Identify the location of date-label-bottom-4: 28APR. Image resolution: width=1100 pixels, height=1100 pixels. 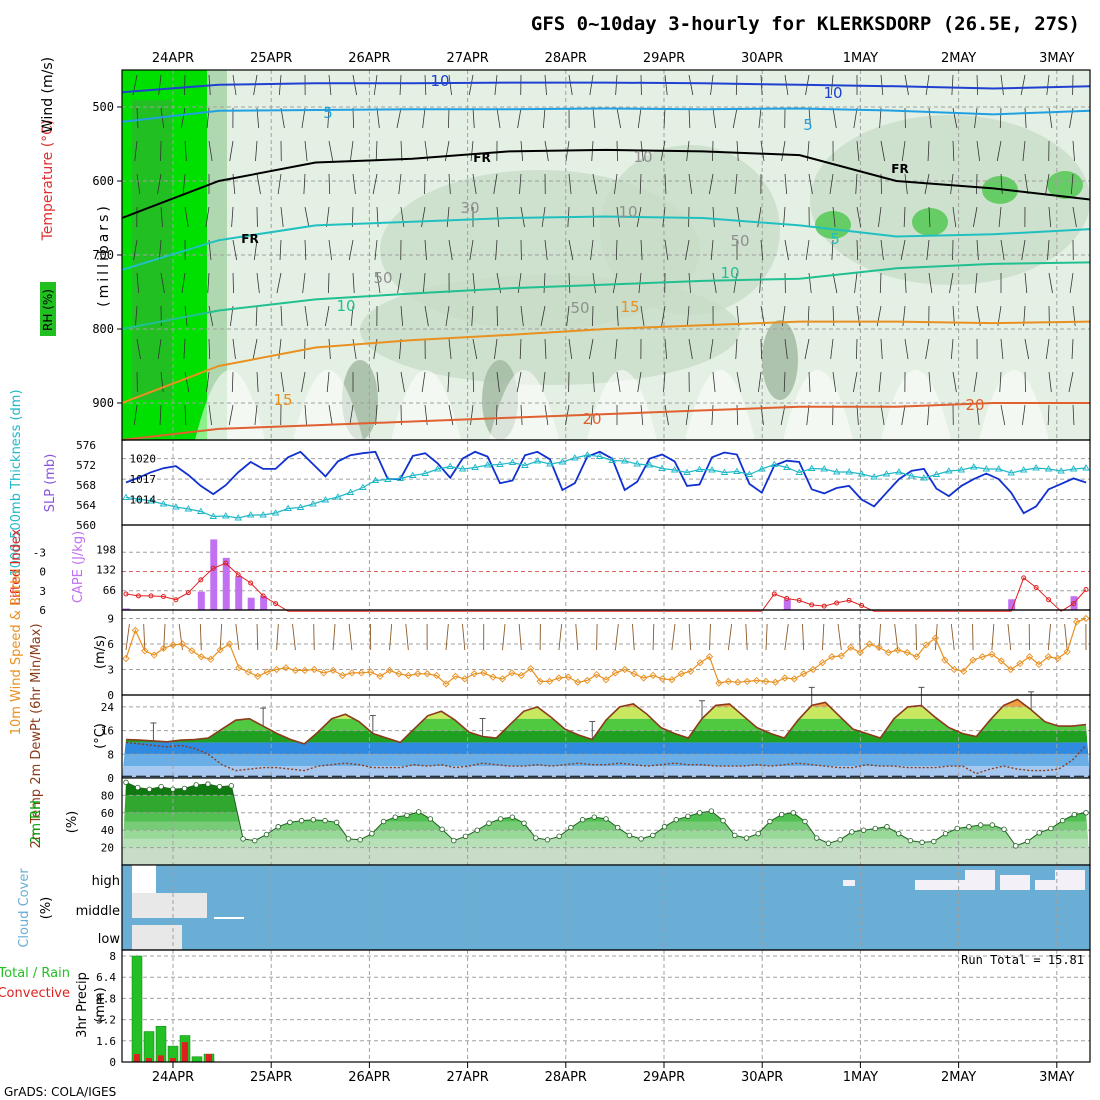
(566, 1077).